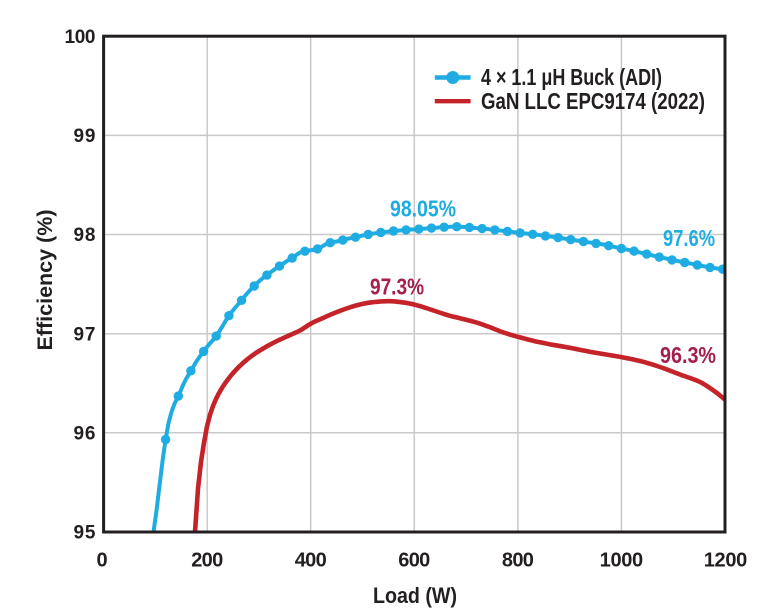  Describe the element at coordinates (80, 37) in the screenshot. I see `svg-text: 100` at that location.